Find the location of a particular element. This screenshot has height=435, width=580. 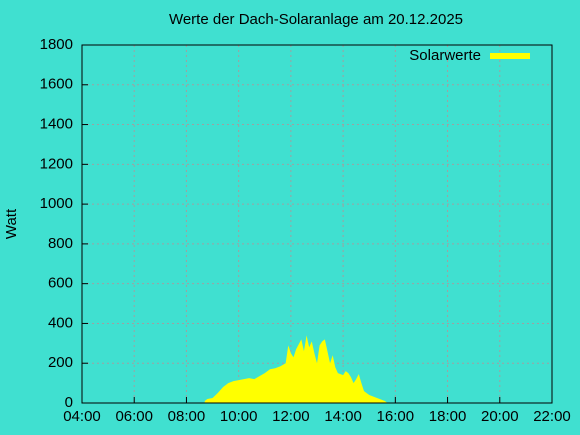

legend-swatch is located at coordinates (510, 56).